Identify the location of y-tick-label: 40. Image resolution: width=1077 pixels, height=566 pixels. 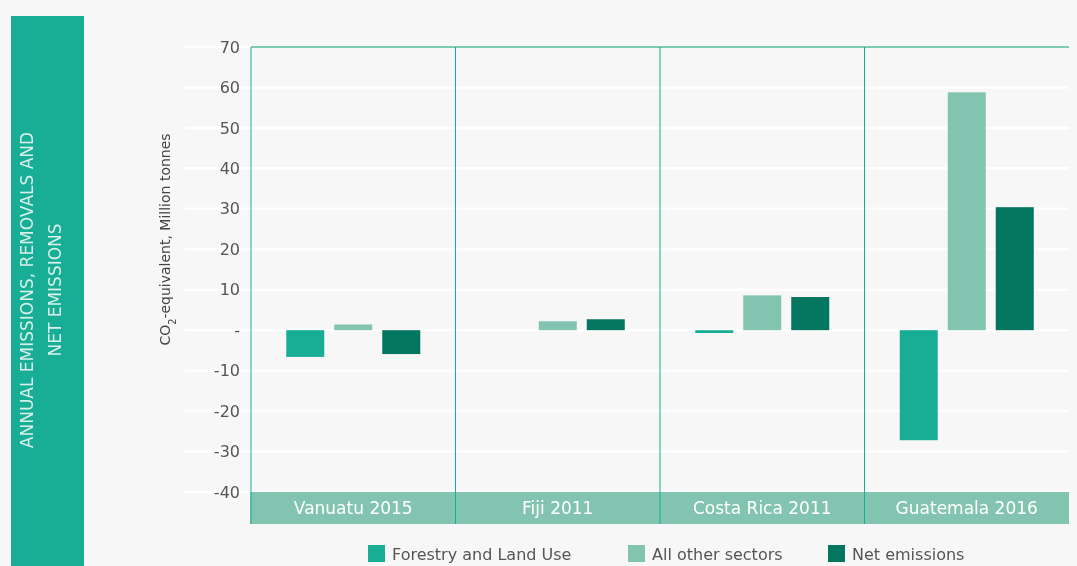
(229, 168).